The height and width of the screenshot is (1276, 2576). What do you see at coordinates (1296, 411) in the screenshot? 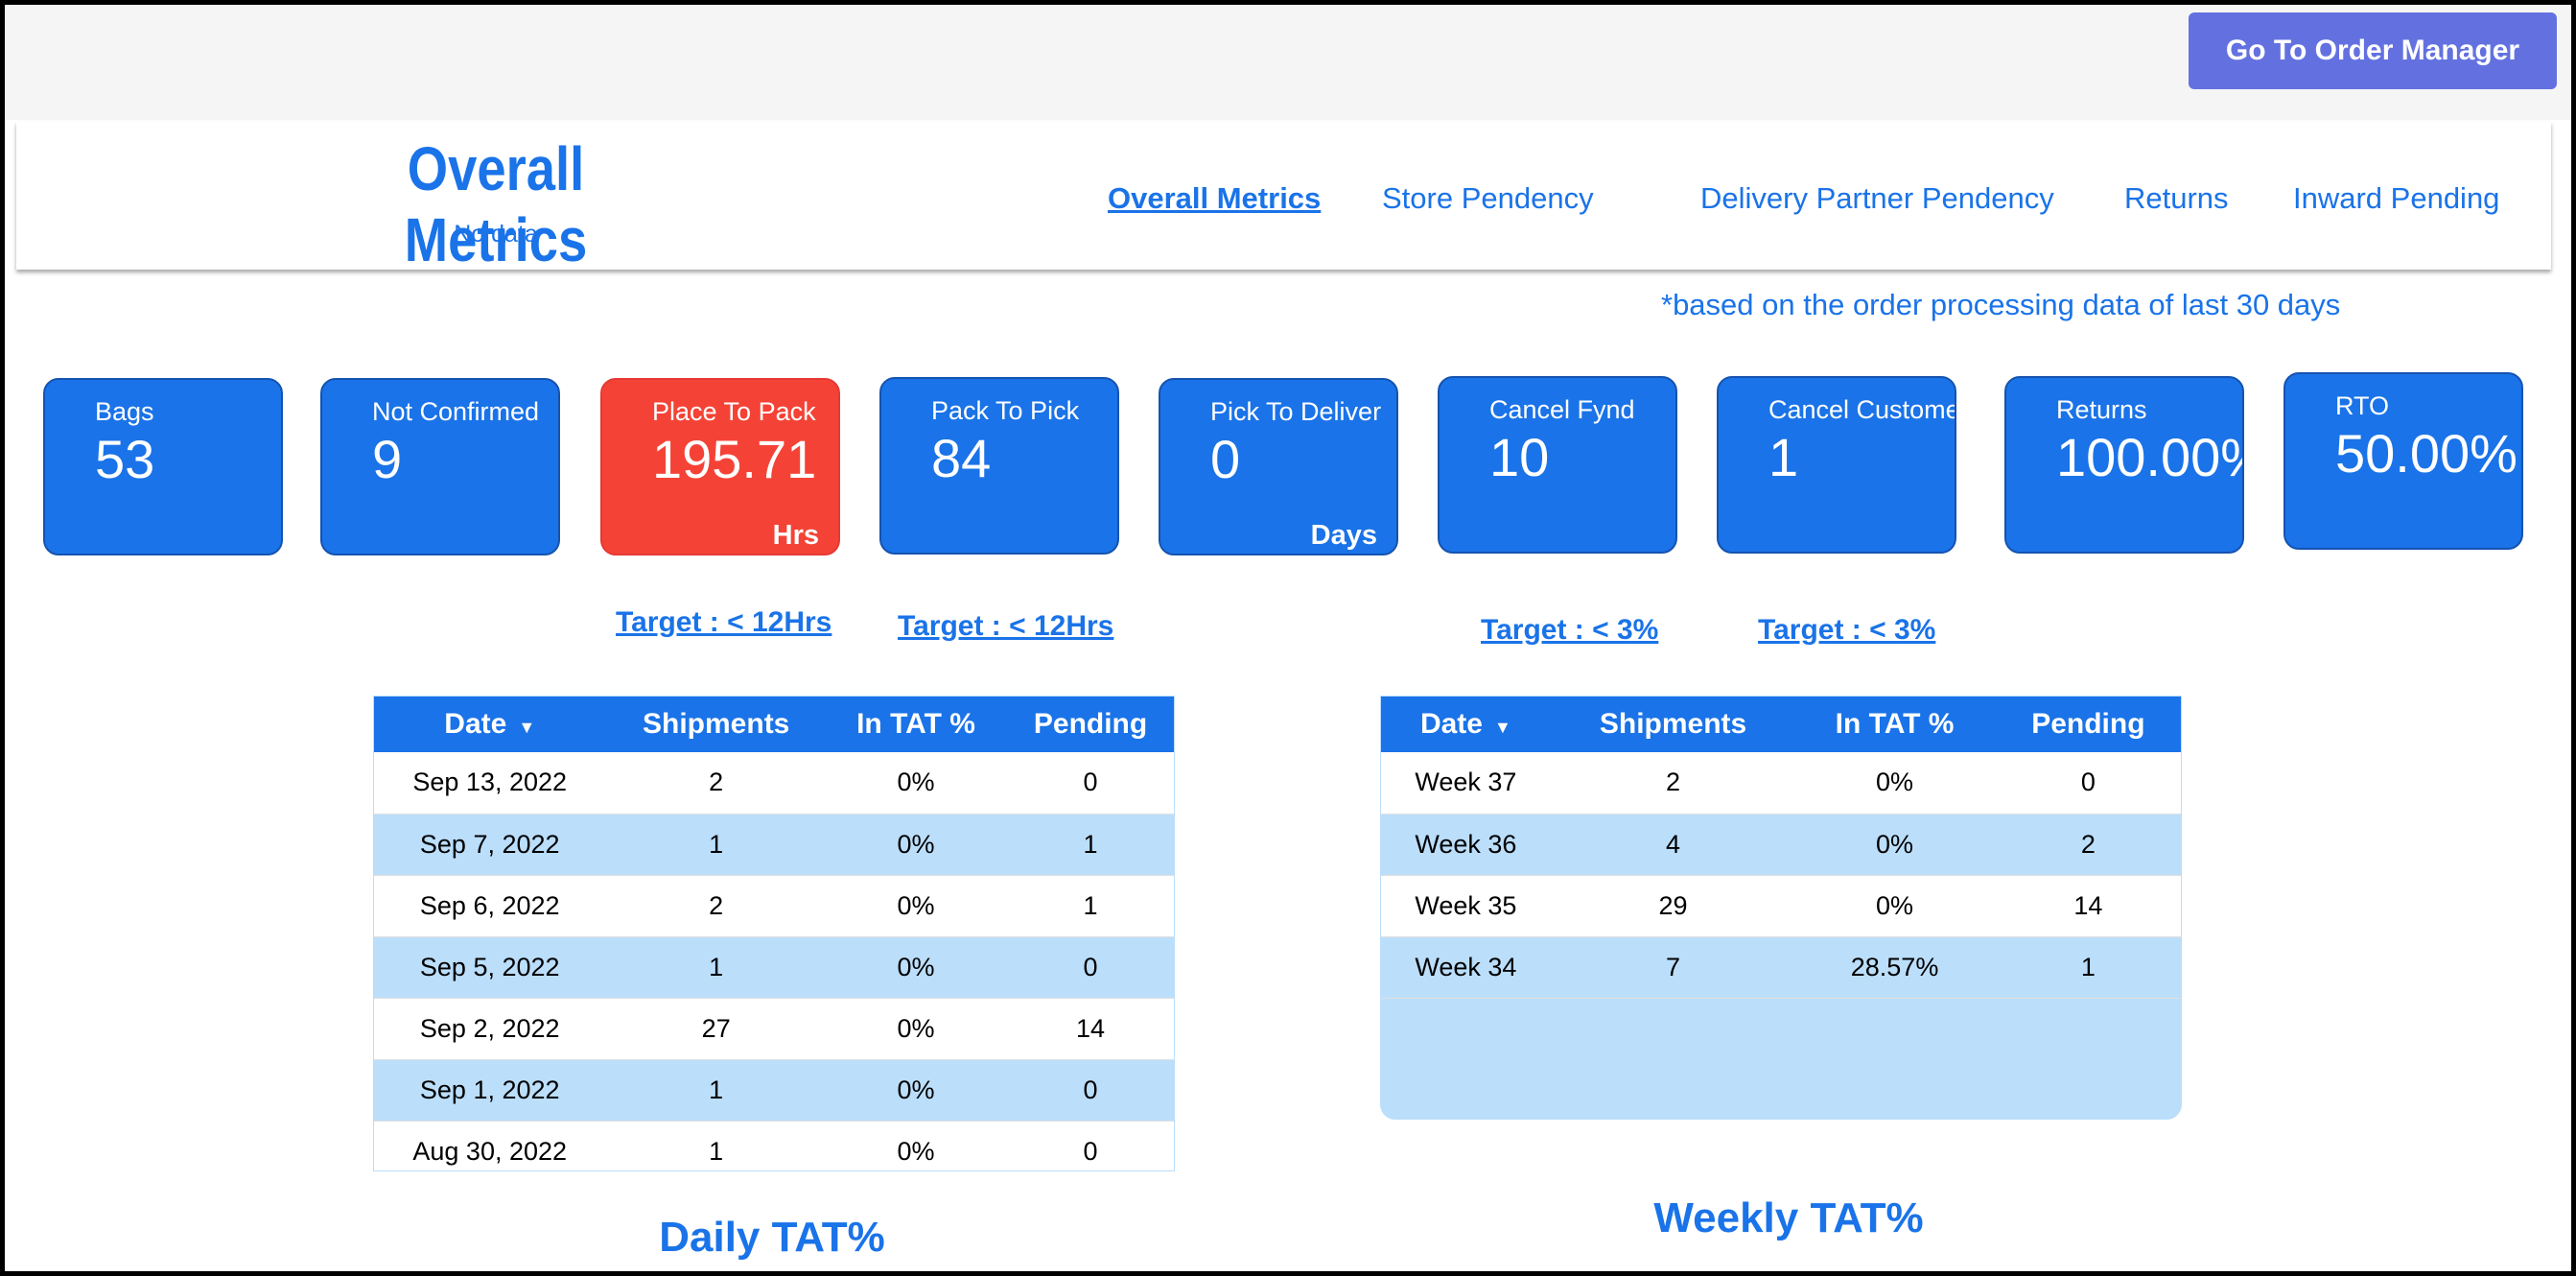
I see `kpi-label: Pick To Deliver` at bounding box center [1296, 411].